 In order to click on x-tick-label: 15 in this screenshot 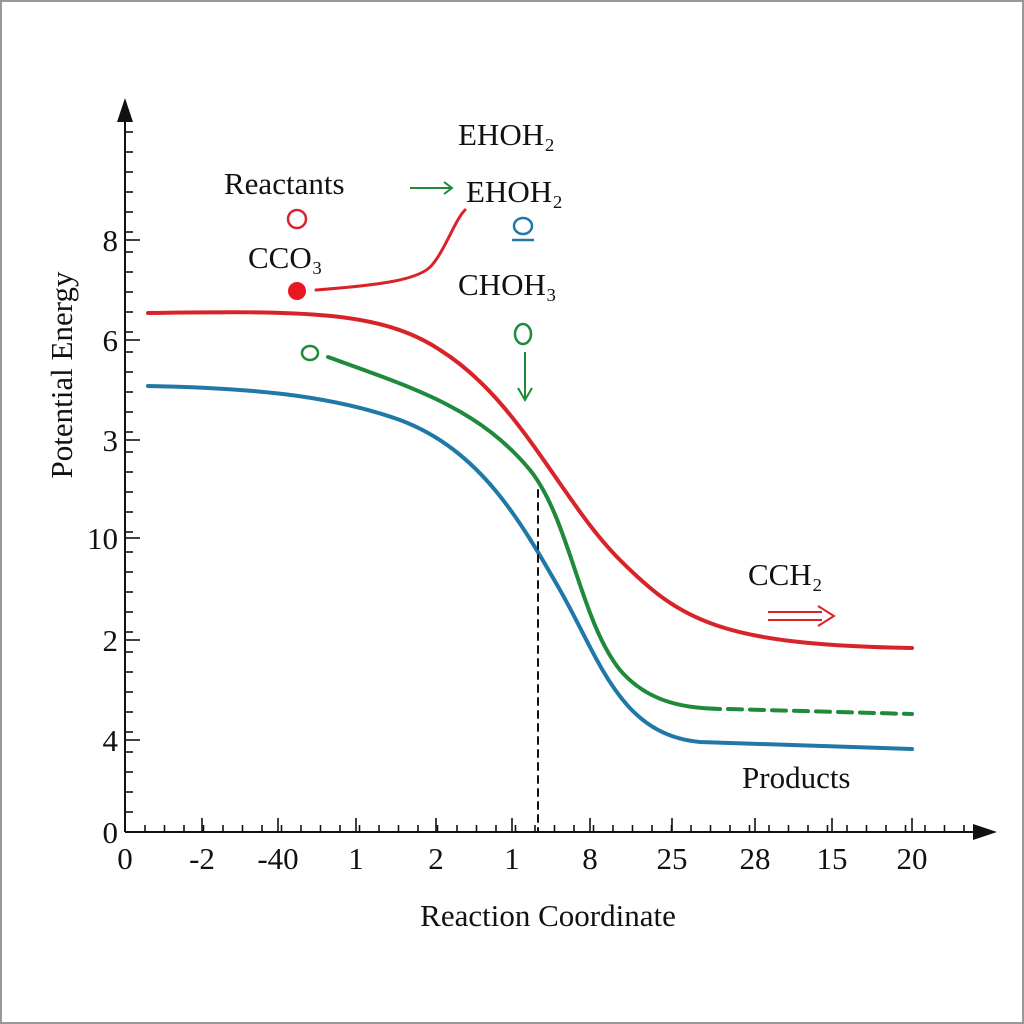, I will do `click(832, 858)`.